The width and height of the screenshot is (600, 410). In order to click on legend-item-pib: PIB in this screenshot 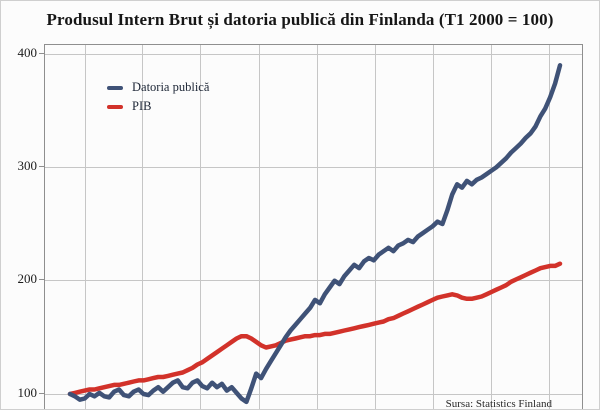, I will do `click(158, 106)`.